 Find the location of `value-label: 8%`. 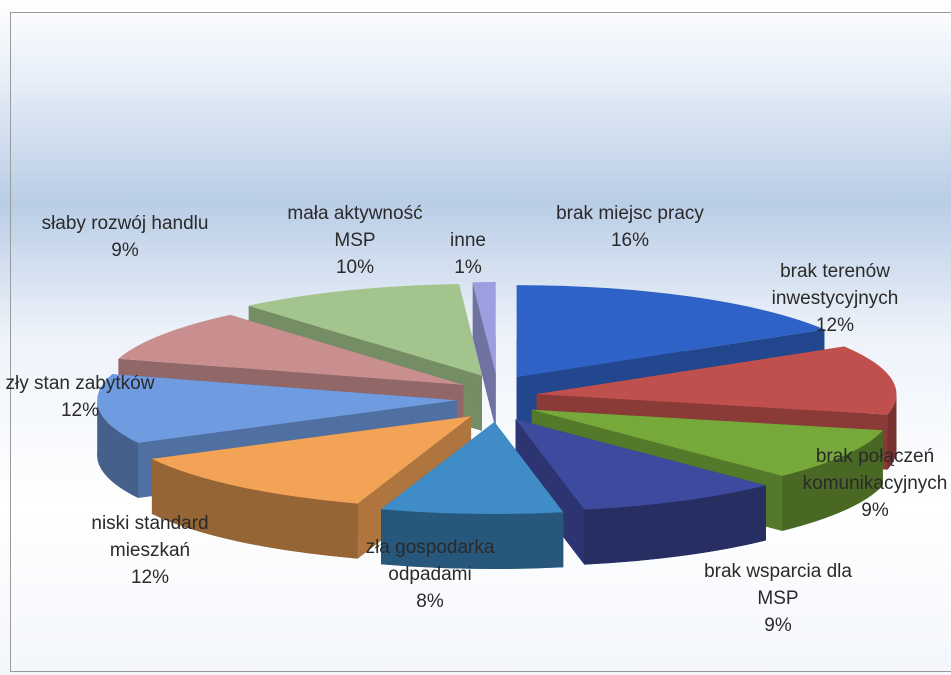

value-label: 8% is located at coordinates (430, 601).